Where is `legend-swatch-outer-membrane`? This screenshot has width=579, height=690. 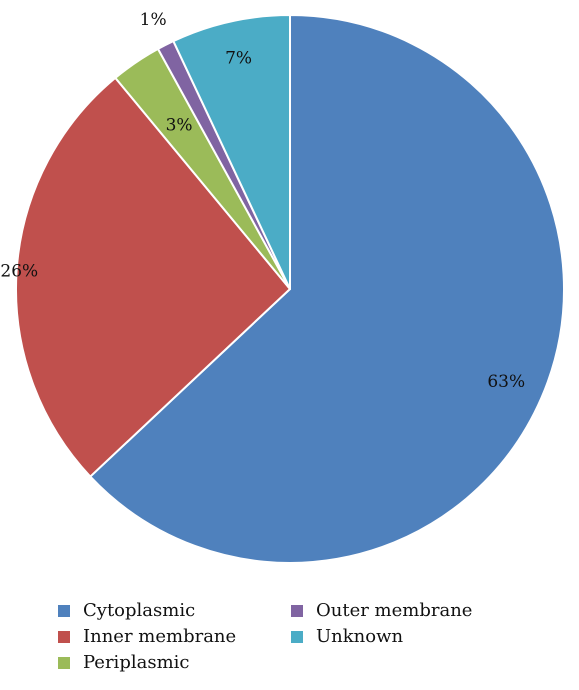 legend-swatch-outer-membrane is located at coordinates (297, 611).